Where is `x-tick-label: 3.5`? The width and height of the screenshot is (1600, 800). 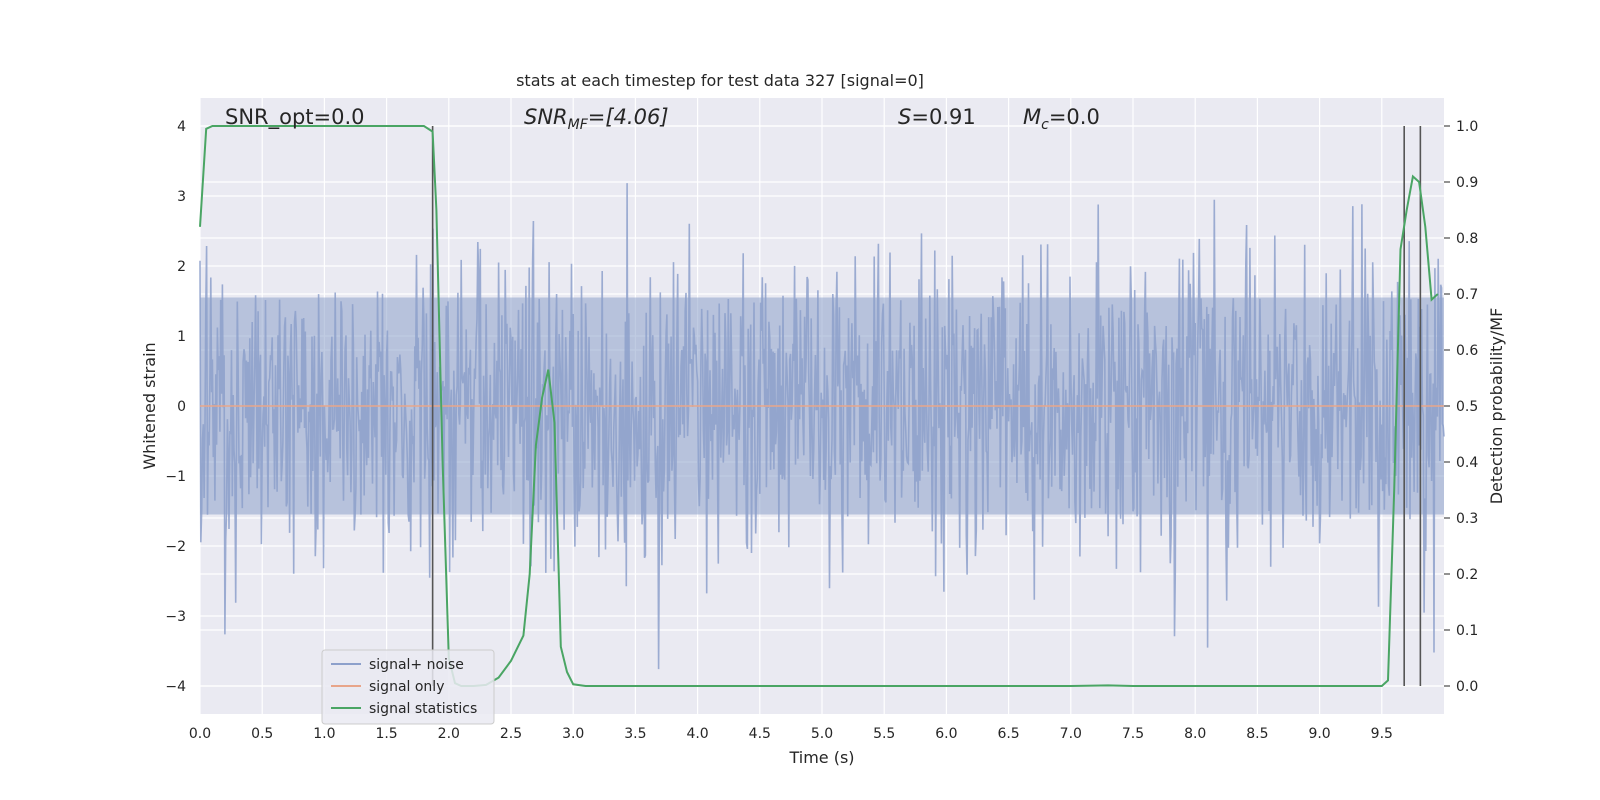 x-tick-label: 3.5 is located at coordinates (635, 734).